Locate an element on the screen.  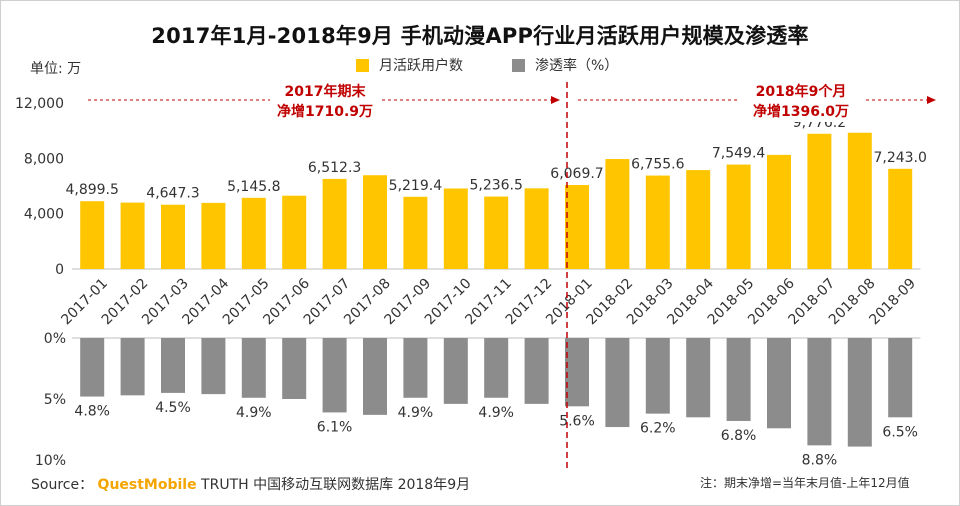
penetration-data-label: 4.8% is located at coordinates (92, 412).